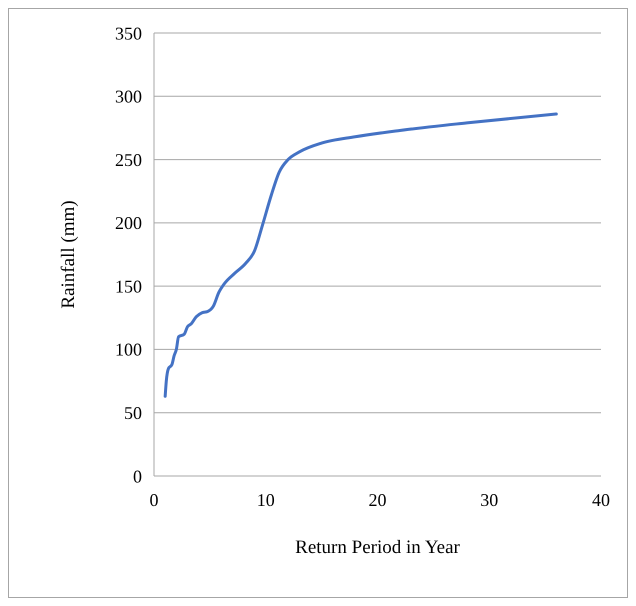 This screenshot has width=636, height=606. Describe the element at coordinates (128, 96) in the screenshot. I see `y-tick-label: 300` at that location.